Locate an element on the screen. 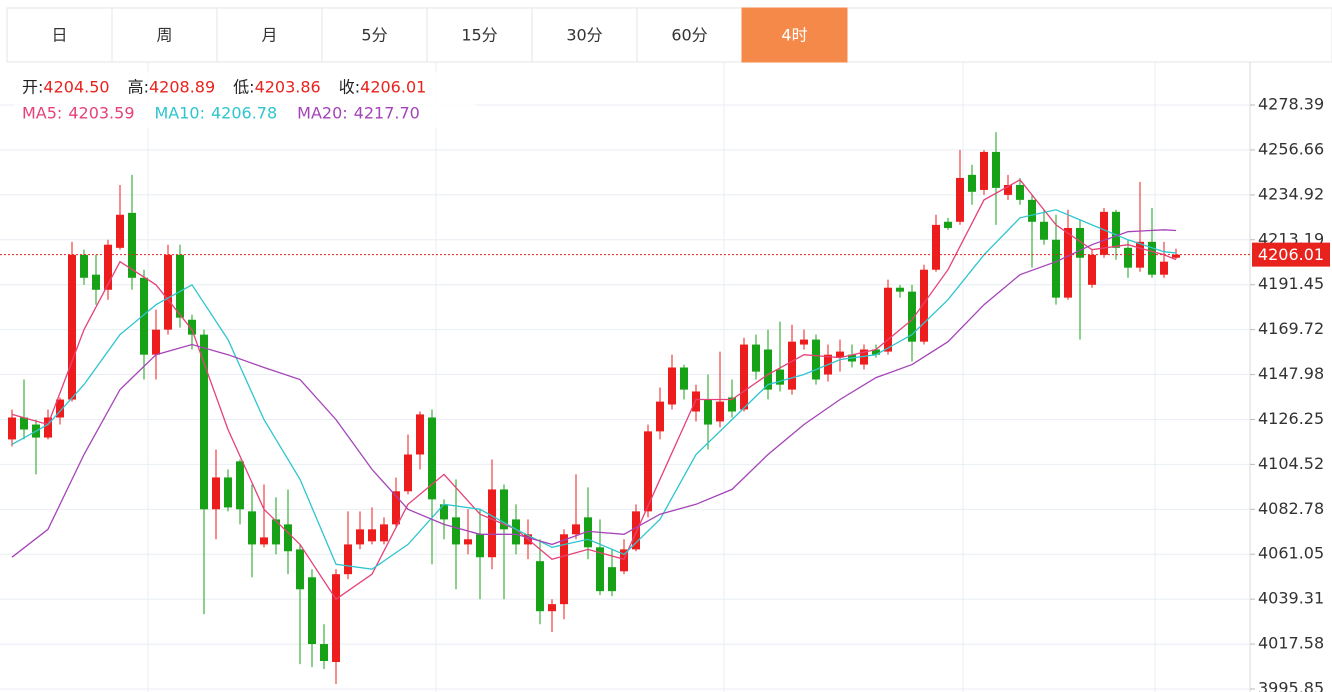 The image size is (1332, 692). y-tick-label: 4191.45 is located at coordinates (1291, 283).